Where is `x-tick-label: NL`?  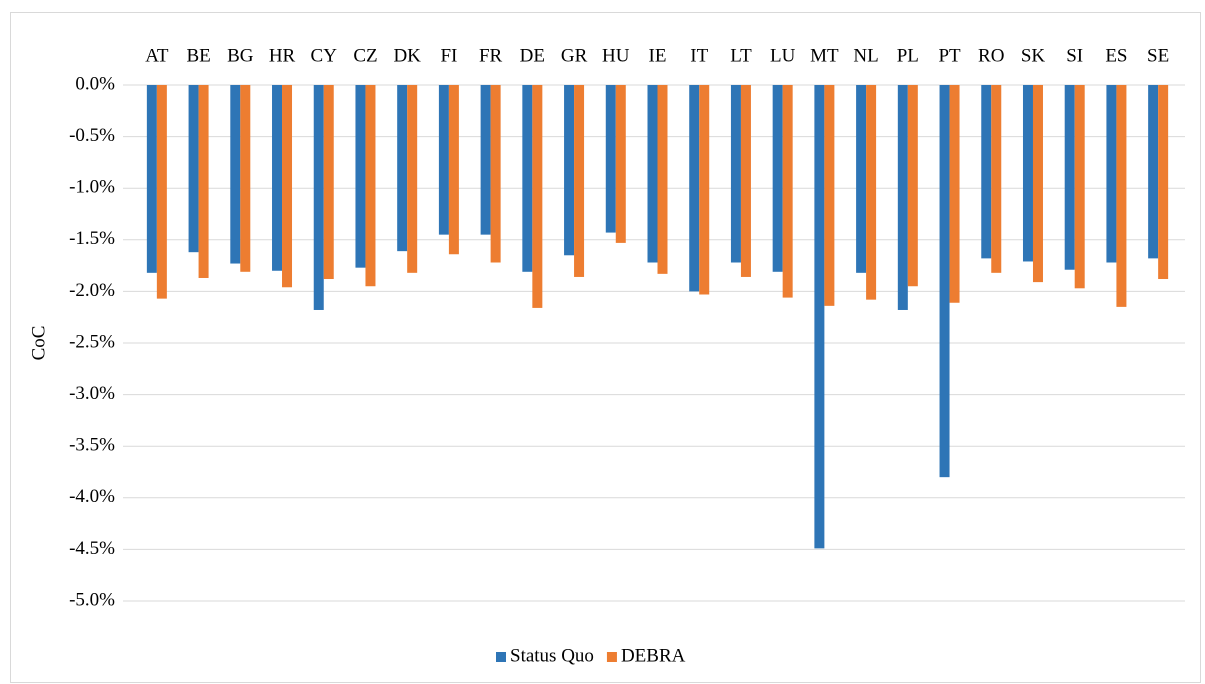 x-tick-label: NL is located at coordinates (865, 55).